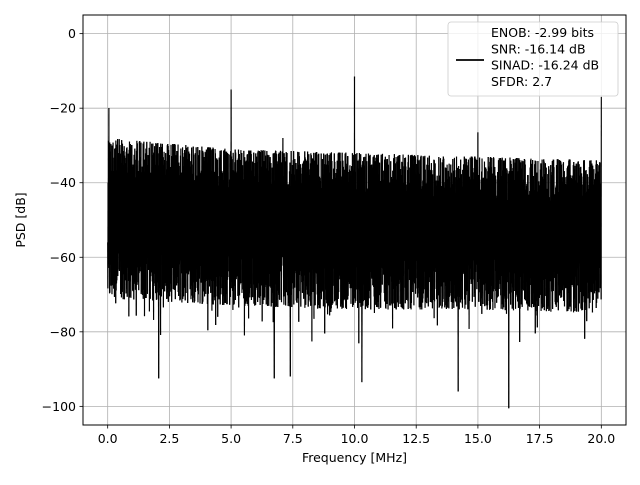 Image resolution: width=640 pixels, height=485 pixels. What do you see at coordinates (416, 438) in the screenshot?
I see `x-tick-label: 12.5` at bounding box center [416, 438].